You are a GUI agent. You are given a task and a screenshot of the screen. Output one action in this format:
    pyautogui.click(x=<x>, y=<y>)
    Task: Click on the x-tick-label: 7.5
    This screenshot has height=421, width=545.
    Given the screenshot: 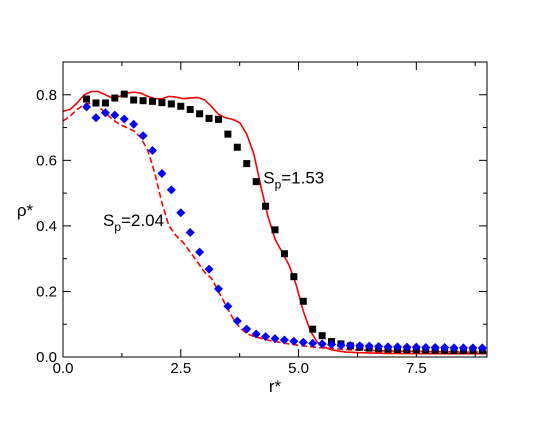 What is the action you would take?
    pyautogui.click(x=416, y=368)
    